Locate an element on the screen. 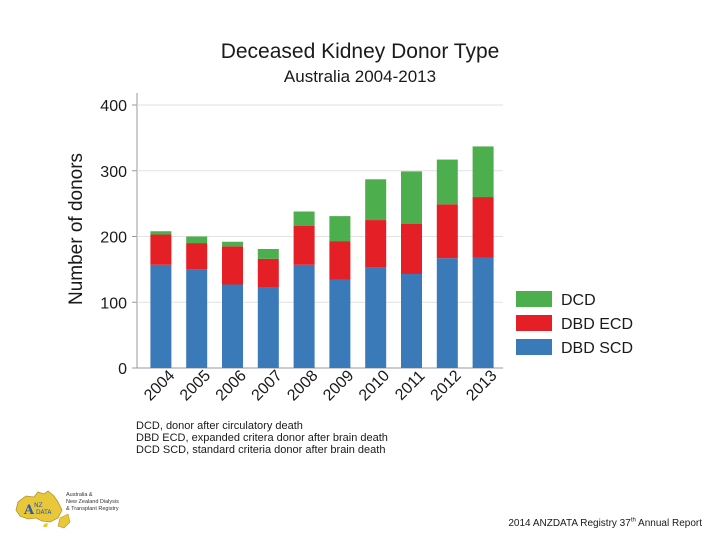  svg-text: NZ is located at coordinates (38, 505).